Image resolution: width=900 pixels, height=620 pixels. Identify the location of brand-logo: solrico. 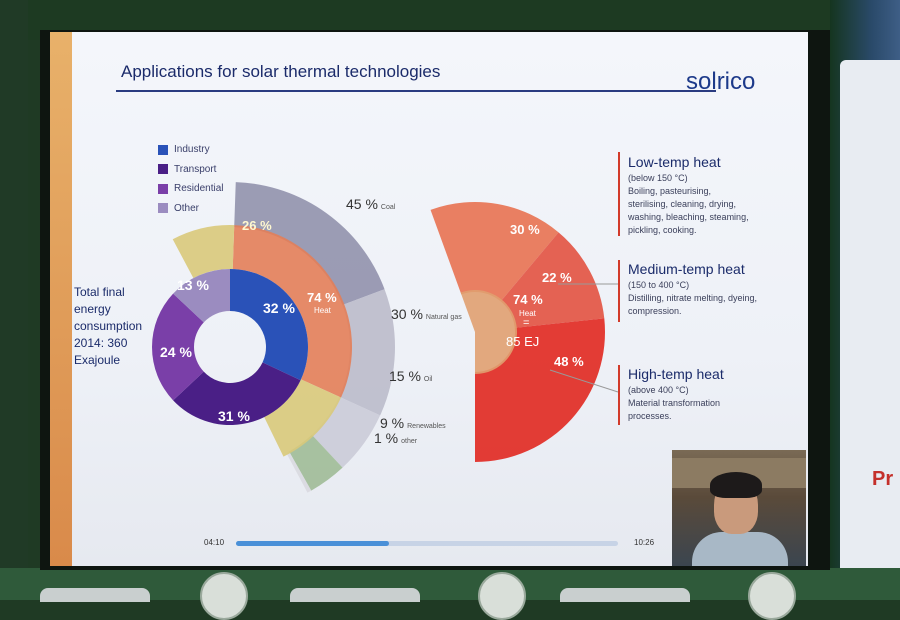
(721, 81).